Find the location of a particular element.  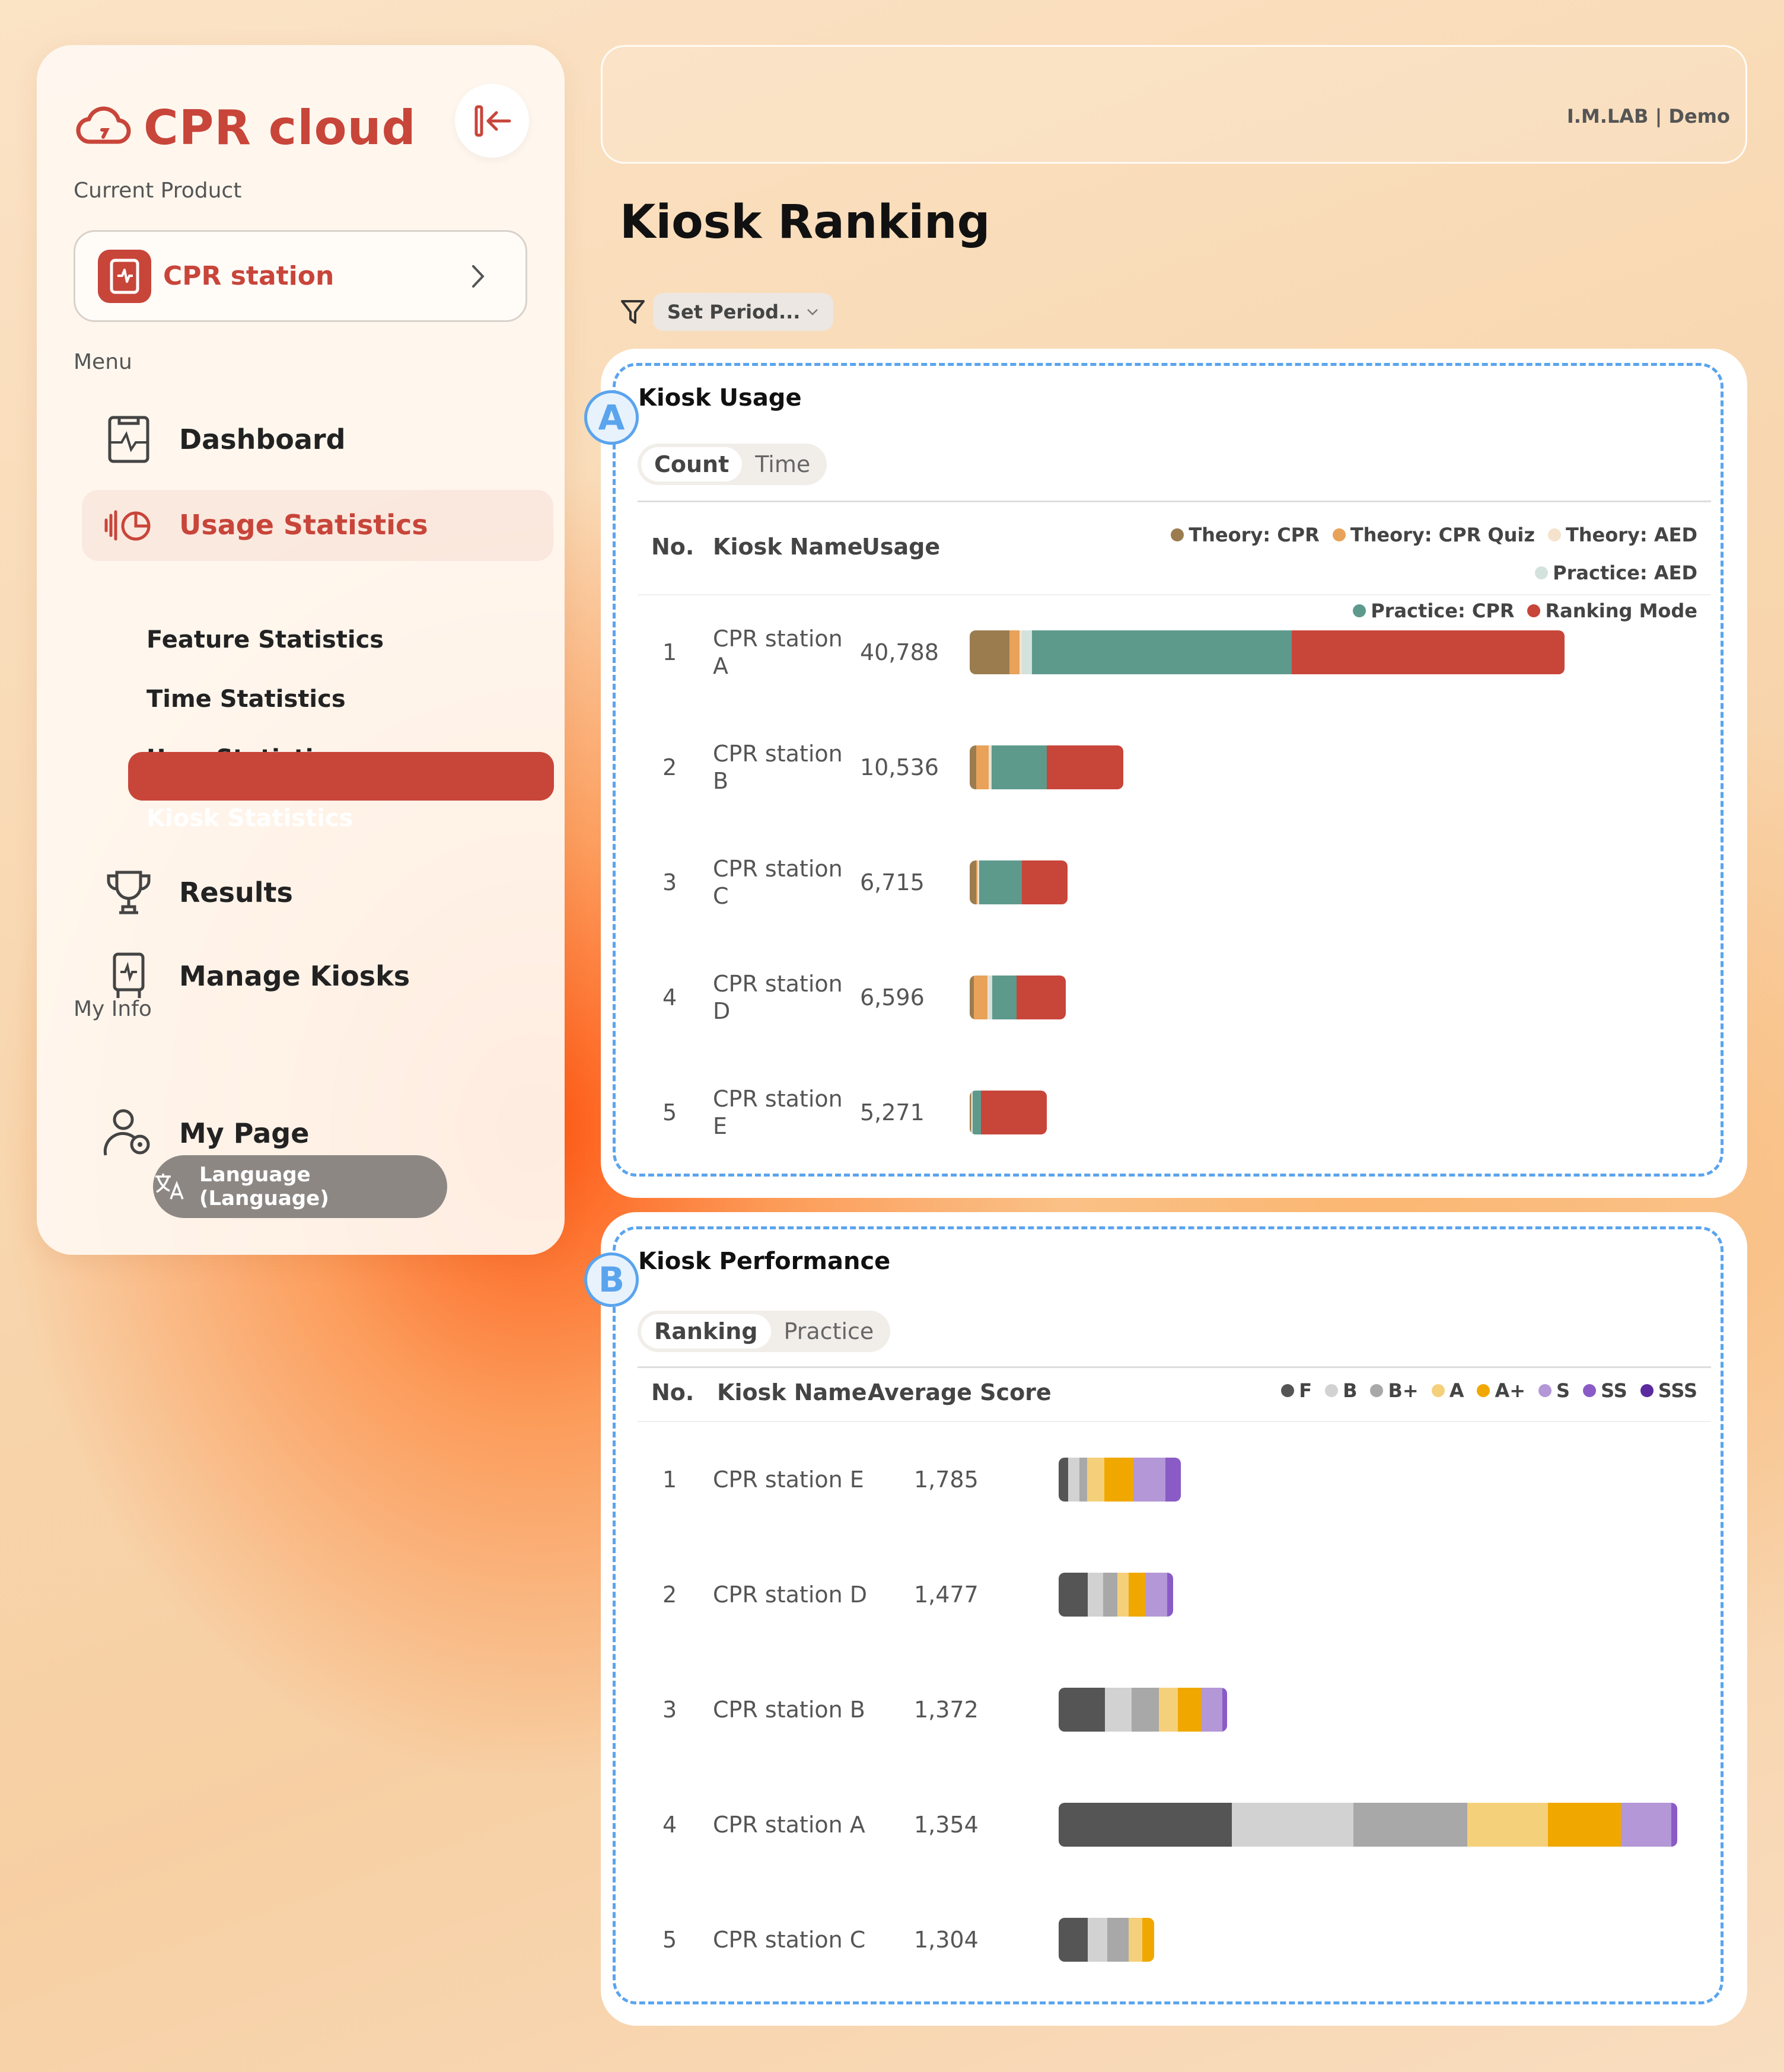

menu-usage-statistics-label: Usage Statistics is located at coordinates (303, 525).